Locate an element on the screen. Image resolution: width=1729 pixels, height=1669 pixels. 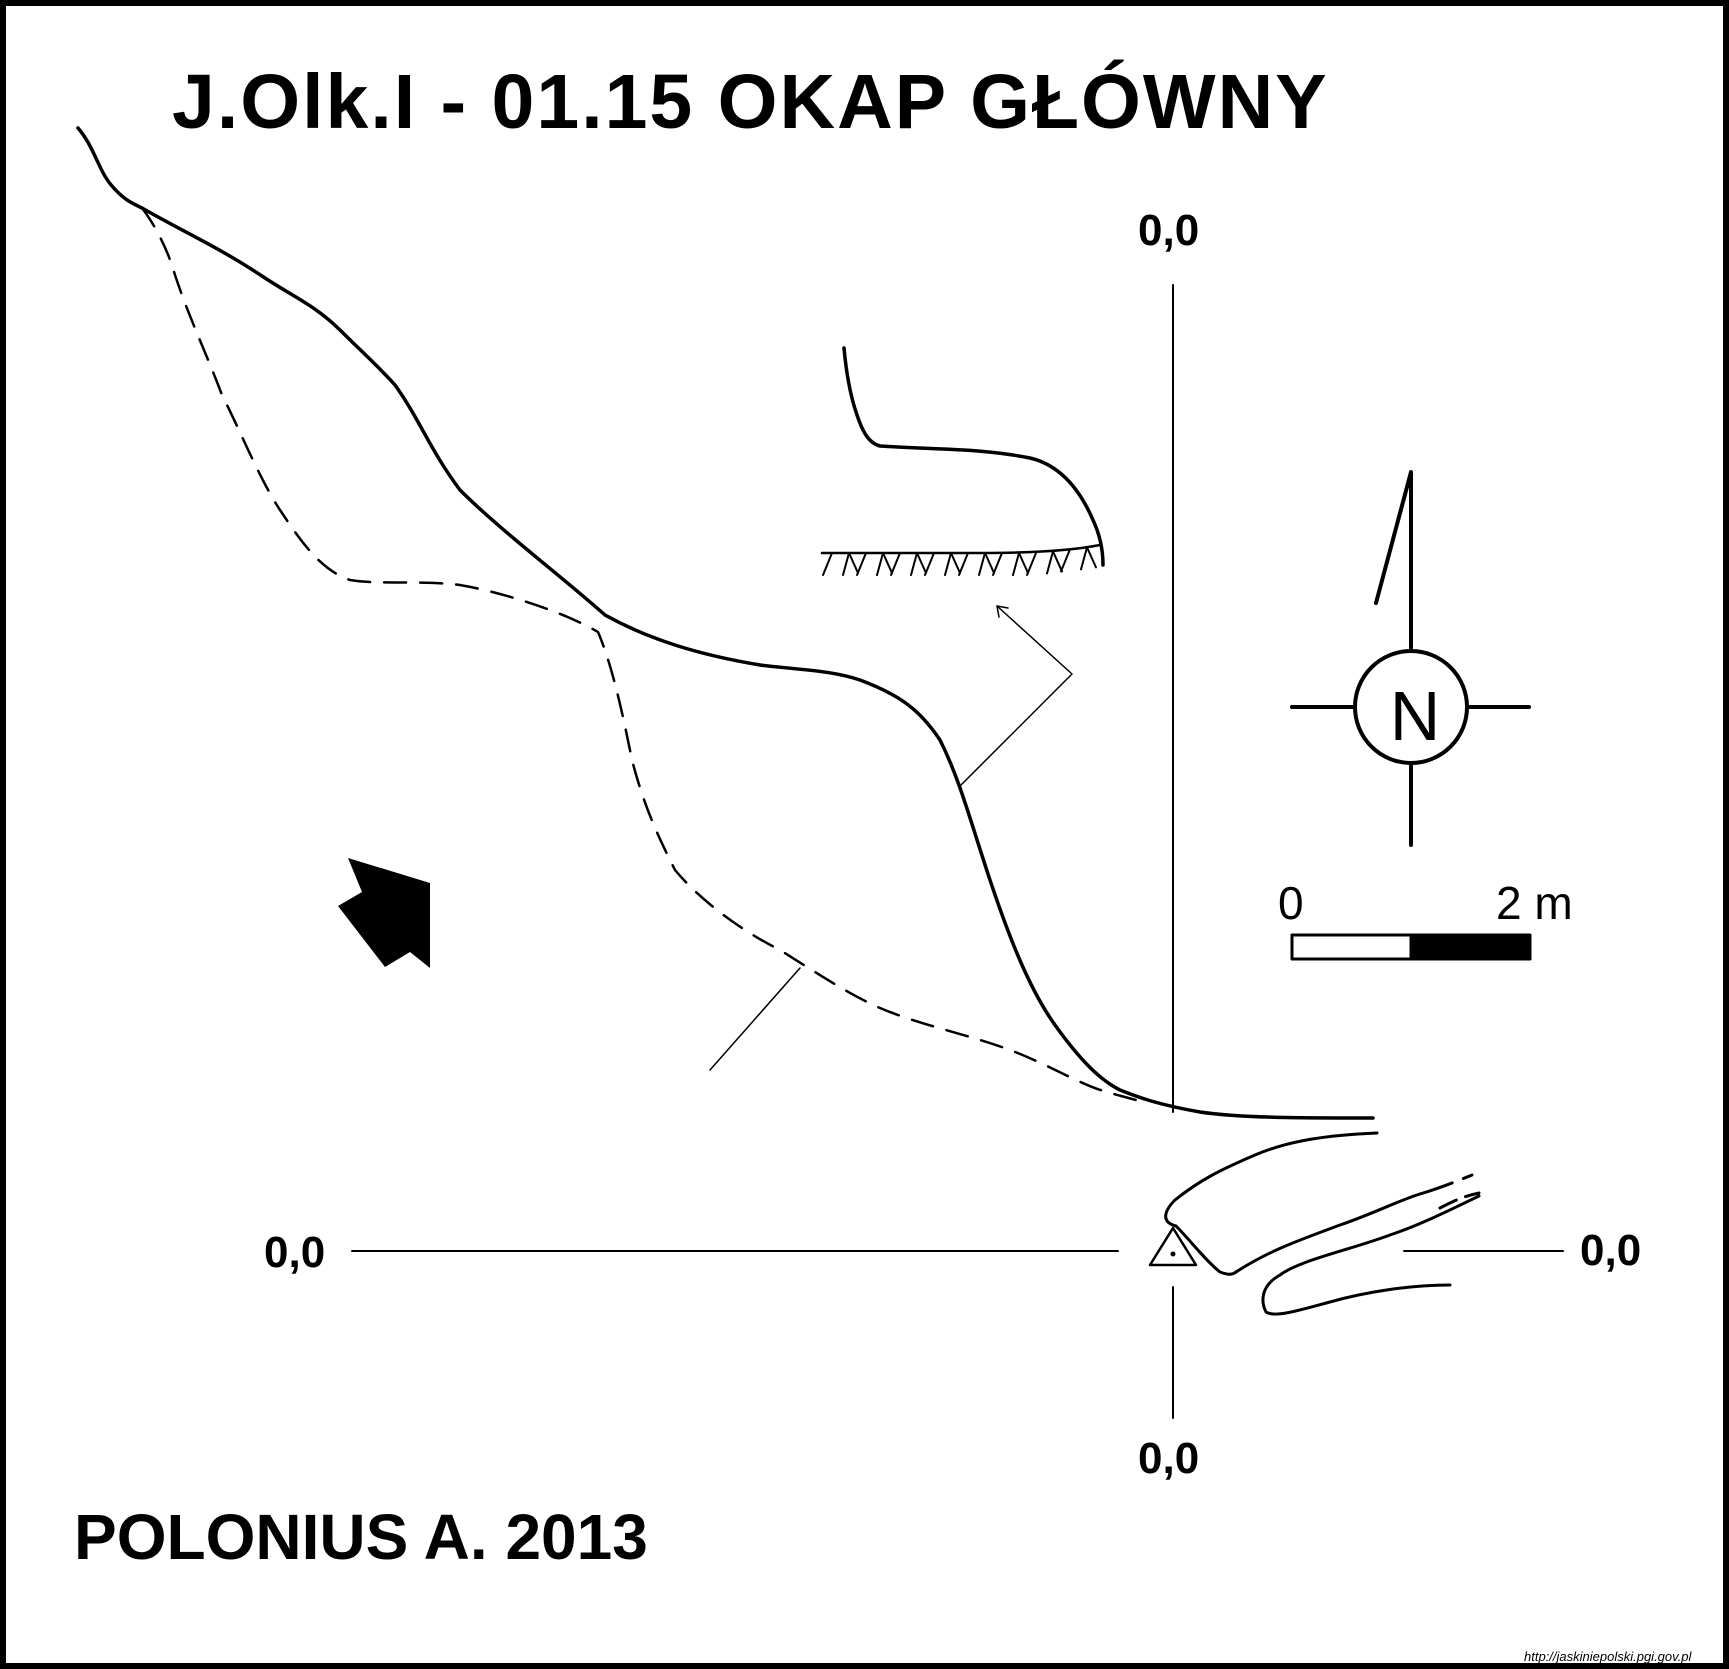
map-title: J.Olk.I - 01.15 OKAP GŁÓWNY is located at coordinates (750, 102).